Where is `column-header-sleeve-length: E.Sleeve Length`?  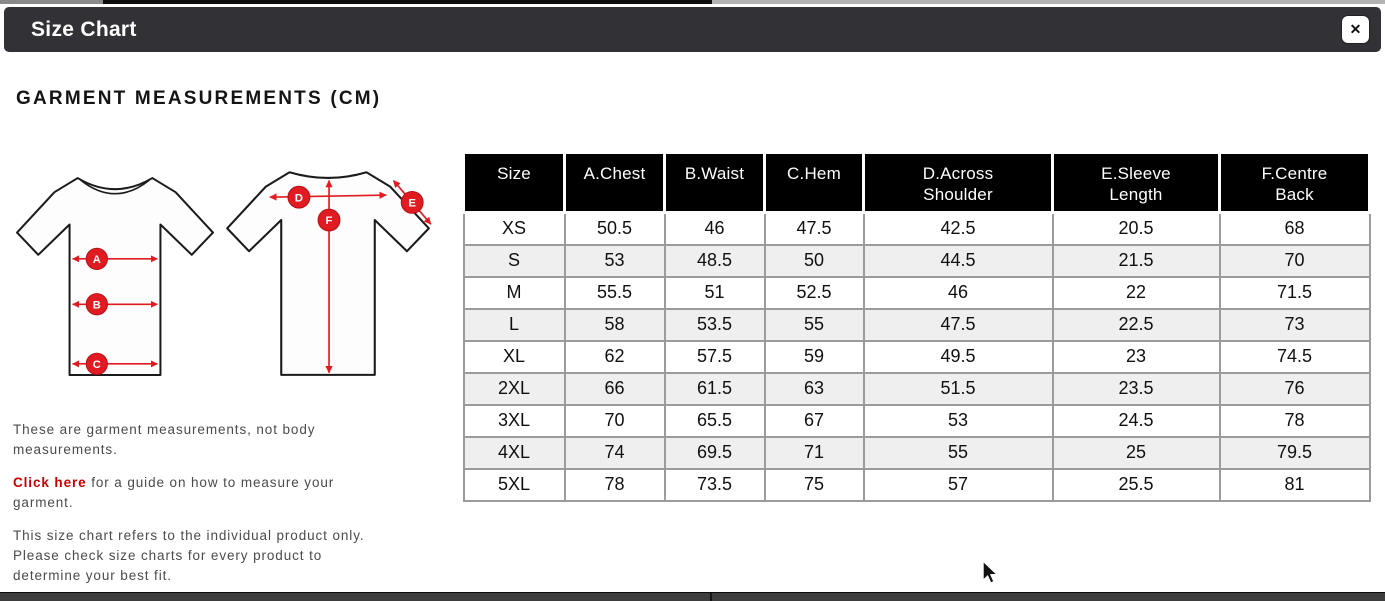 column-header-sleeve-length: E.Sleeve Length is located at coordinates (1136, 182).